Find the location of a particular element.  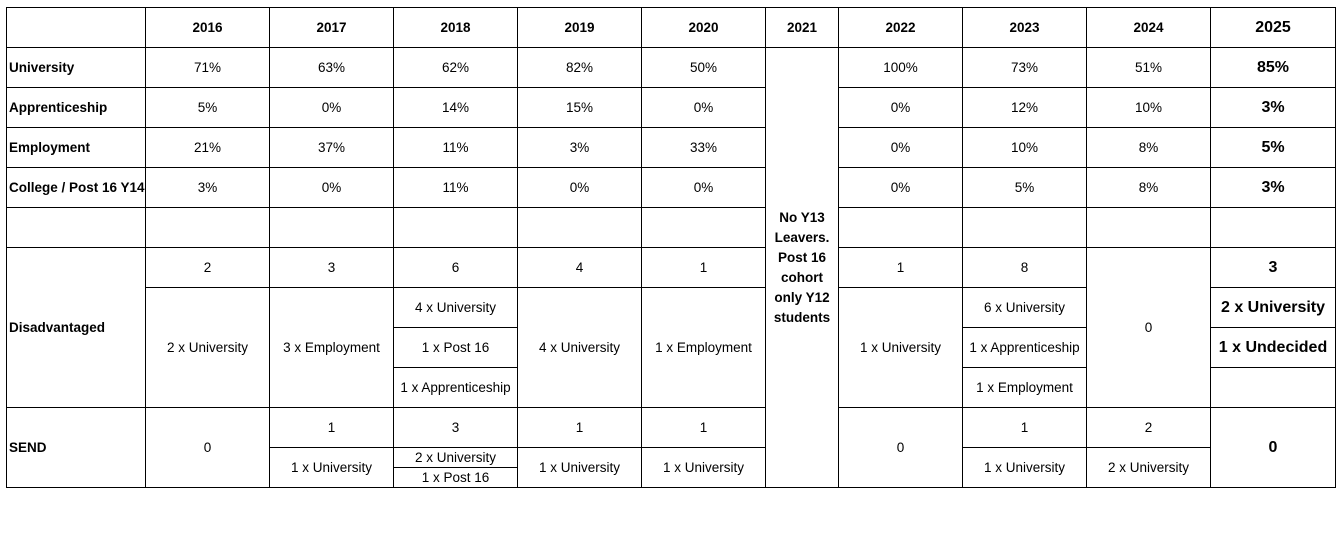

count-cell: 3 is located at coordinates (331, 267).